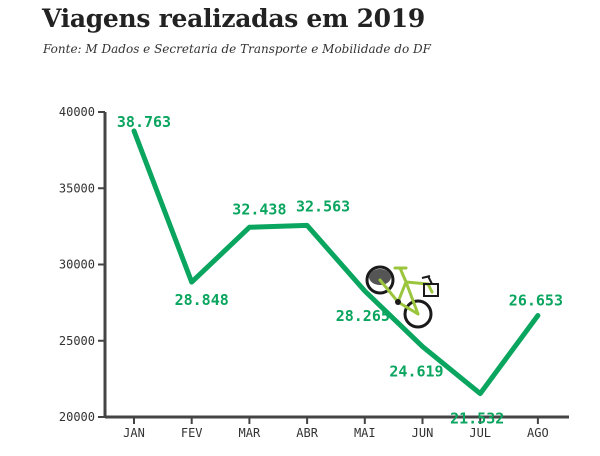 This screenshot has width=600, height=456. I want to click on chart-title: Viagens realizadas em 2019, so click(233, 18).